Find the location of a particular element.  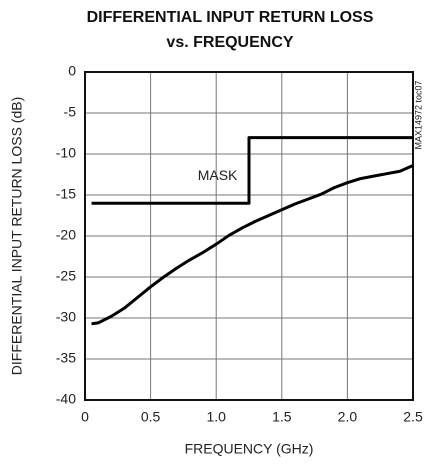

y-tick-label: 0 is located at coordinates (72, 71).